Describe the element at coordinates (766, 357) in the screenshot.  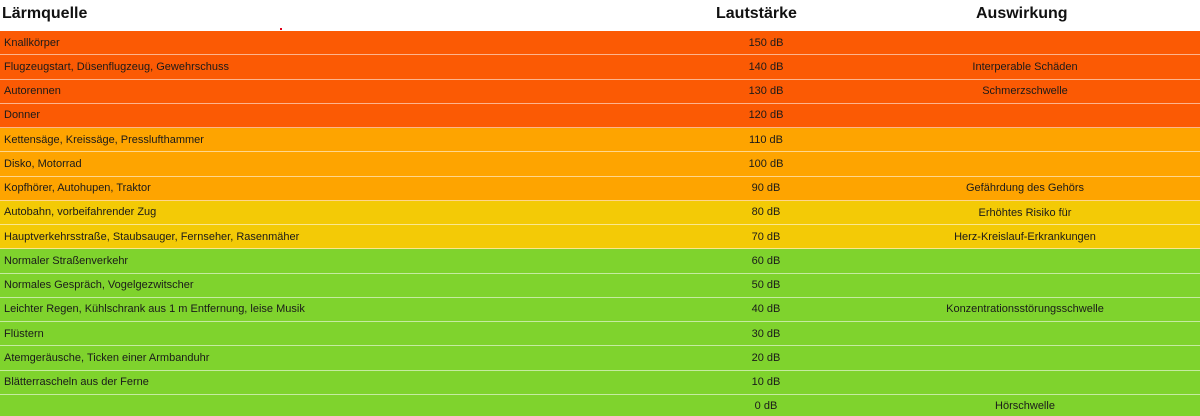
I see `volume-cell: 20 dB` at that location.